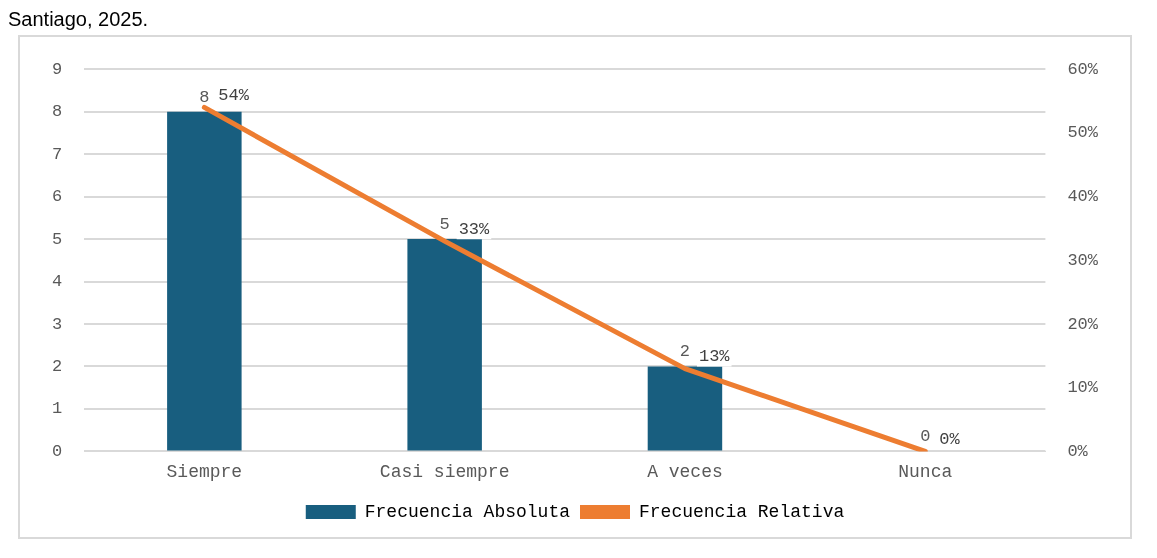 This screenshot has width=1157, height=558. What do you see at coordinates (1083, 133) in the screenshot?
I see `y2-tick-label: 50%` at bounding box center [1083, 133].